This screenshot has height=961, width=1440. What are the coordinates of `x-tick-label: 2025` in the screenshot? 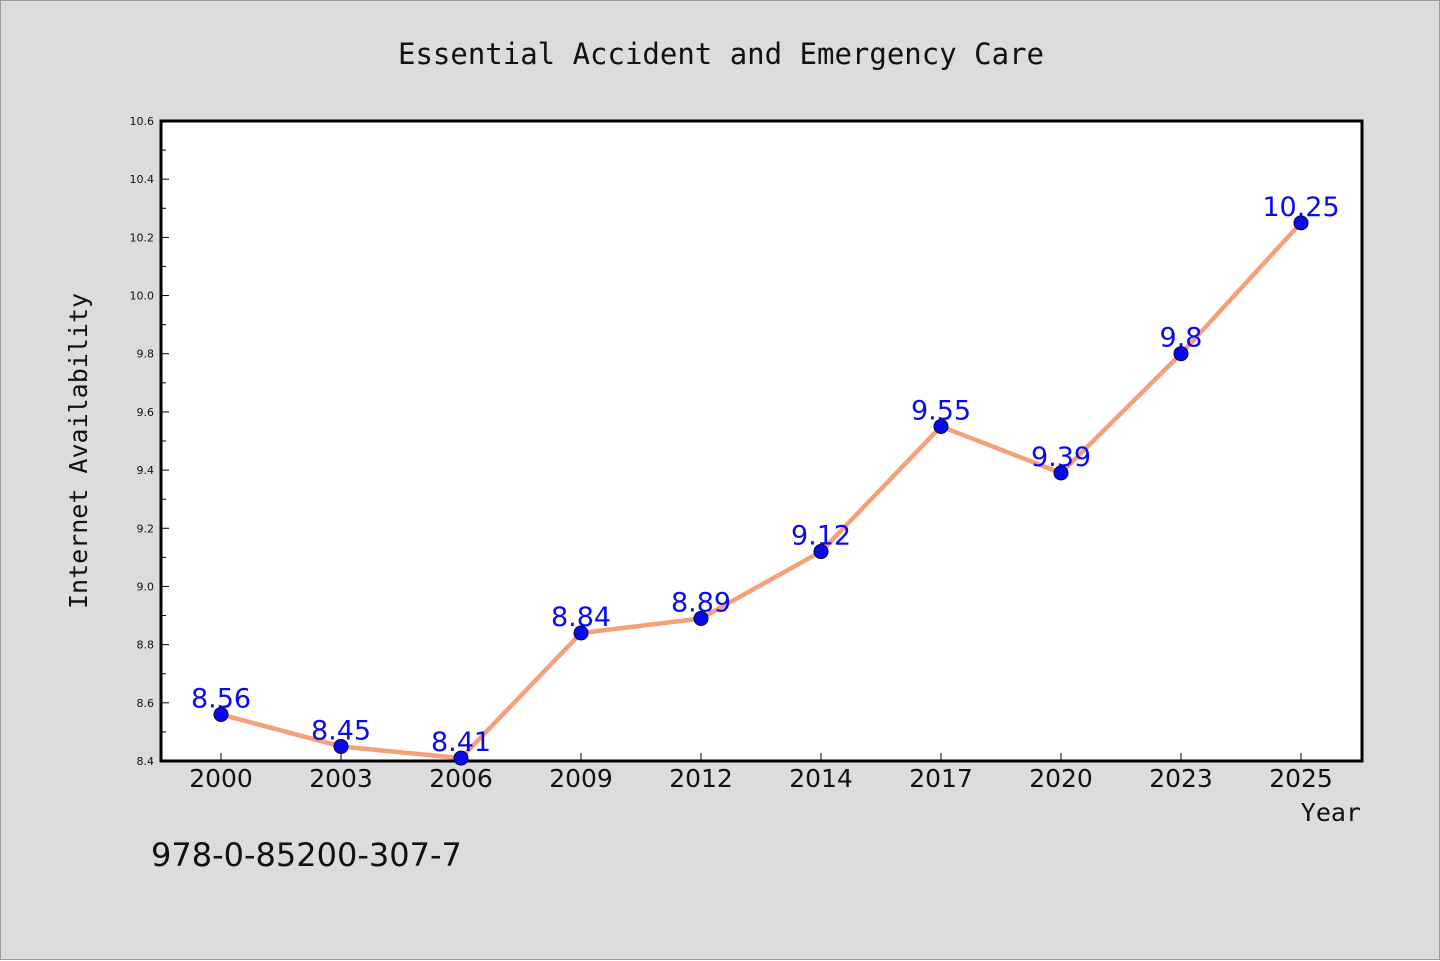 It's located at (1301, 778).